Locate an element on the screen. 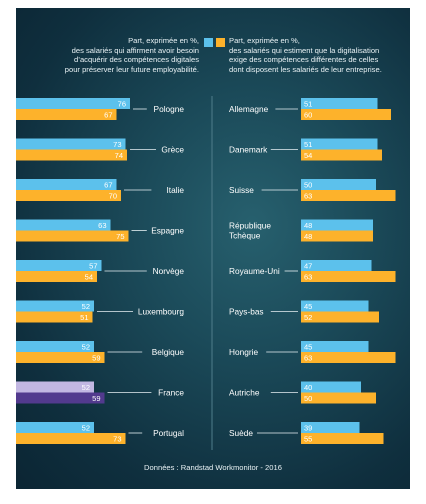  label-orange-norvege: 54 is located at coordinates (89, 277).